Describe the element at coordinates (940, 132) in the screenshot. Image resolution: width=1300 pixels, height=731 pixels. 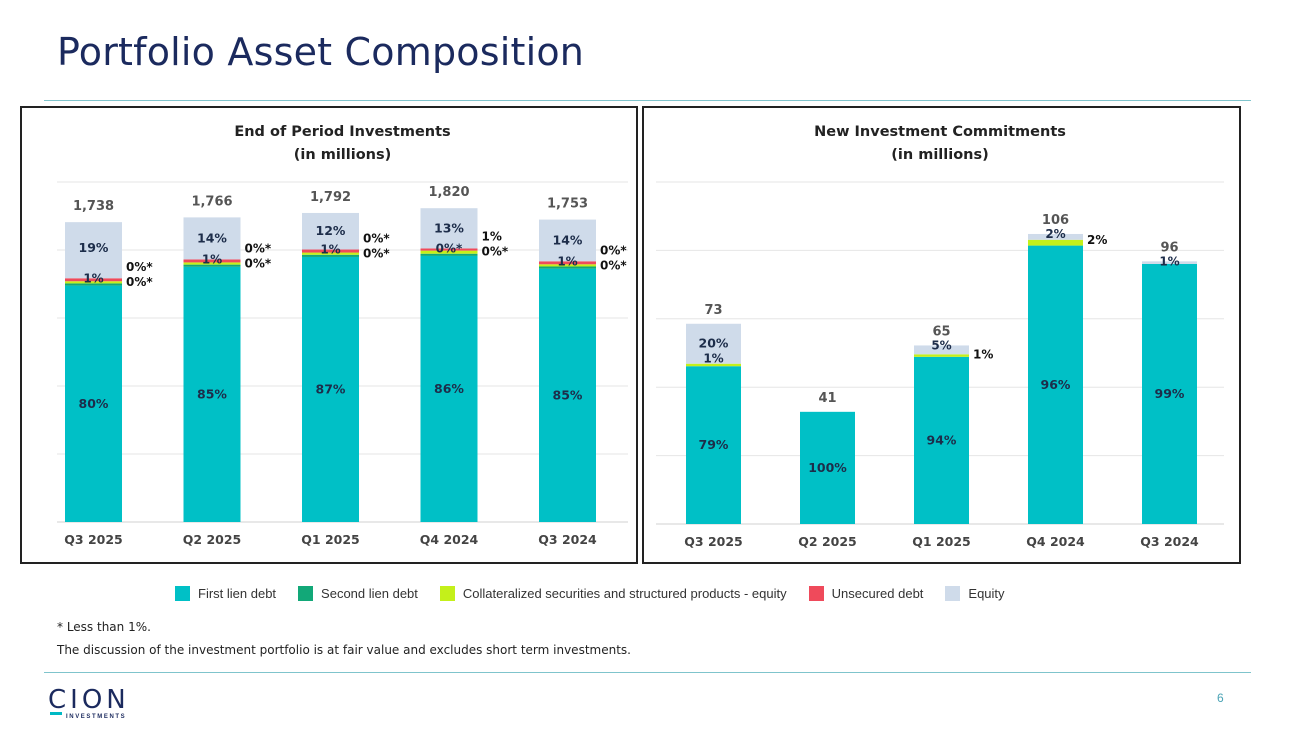
I see `chart-title: New Investment Commitments` at that location.